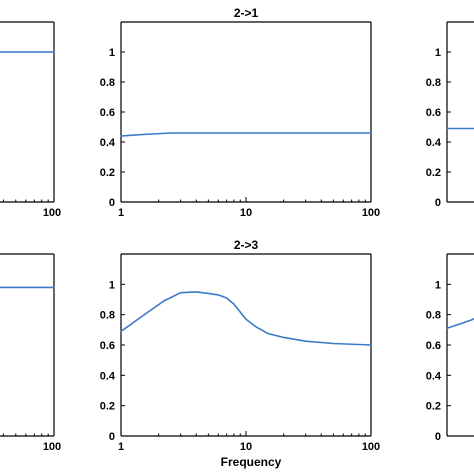 The image size is (474, 474). I want to click on panel-top-right: 0 0.2 0.4 0.6 0.8 1, so click(450, 115).